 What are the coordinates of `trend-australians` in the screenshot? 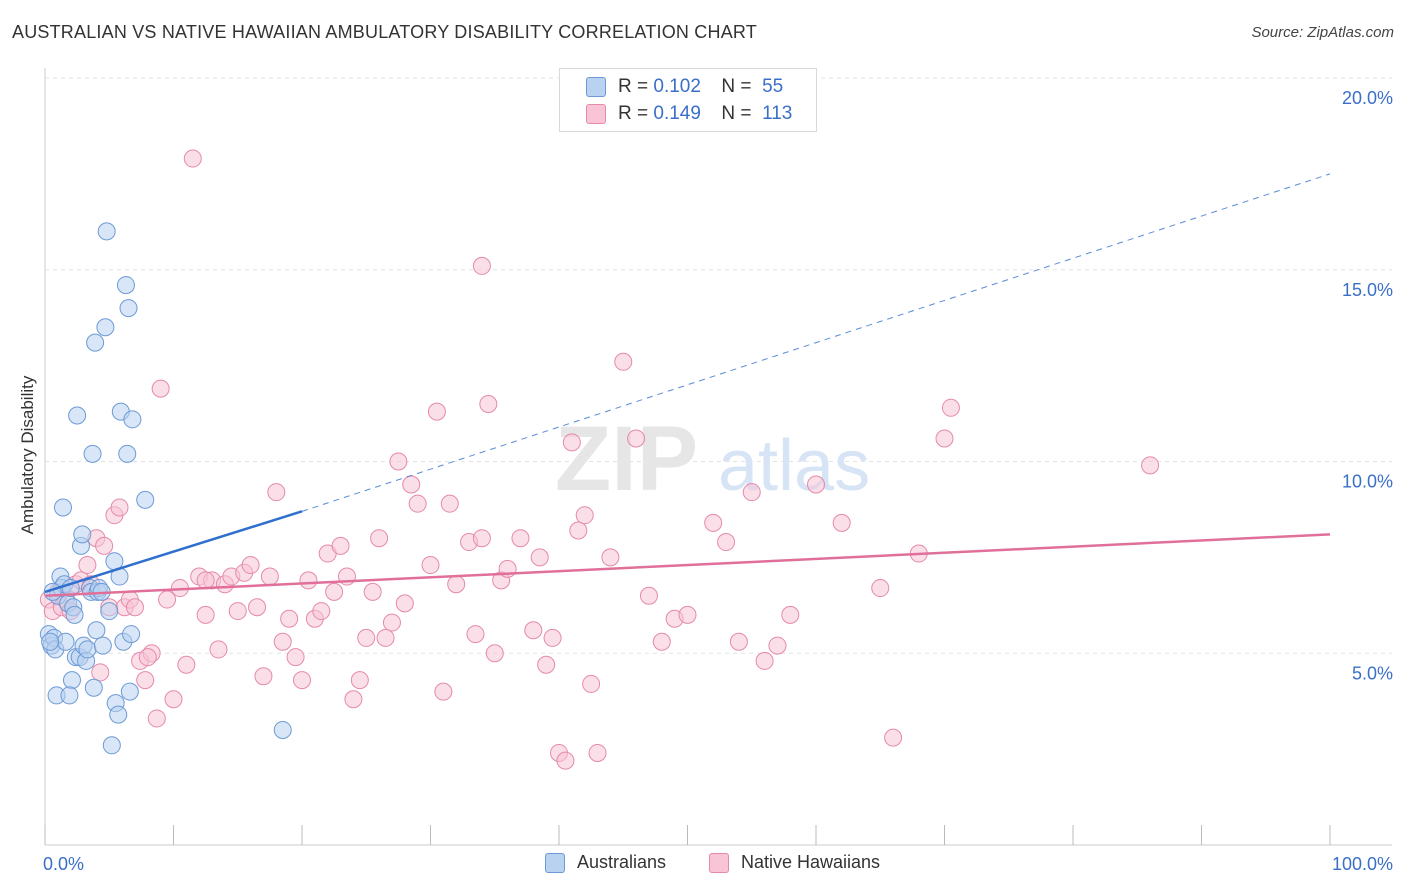 It's located at (173, 552).